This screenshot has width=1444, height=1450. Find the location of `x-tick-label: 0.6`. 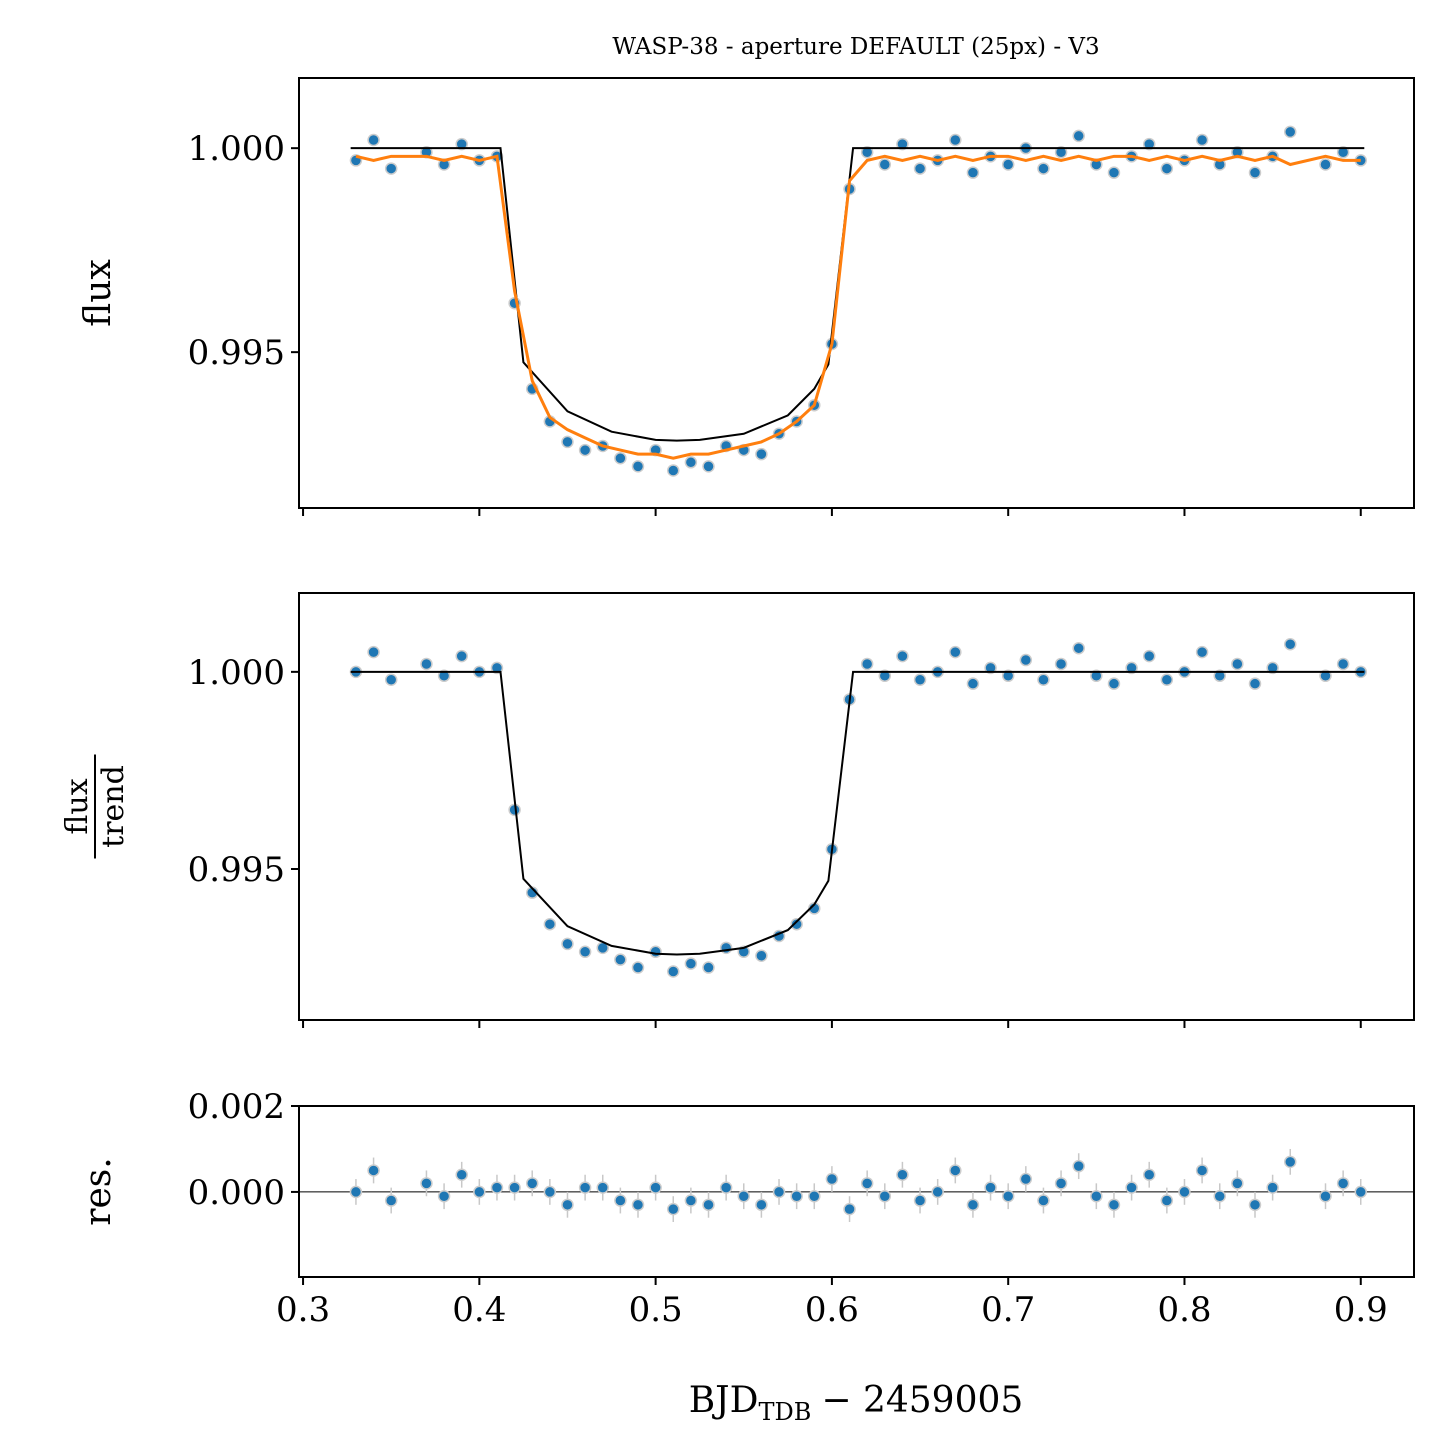

x-tick-label: 0.6 is located at coordinates (832, 1310).